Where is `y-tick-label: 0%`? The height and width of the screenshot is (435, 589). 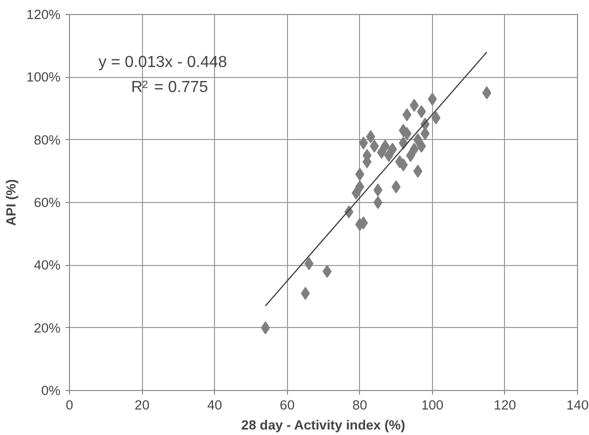 y-tick-label: 0% is located at coordinates (51, 390).